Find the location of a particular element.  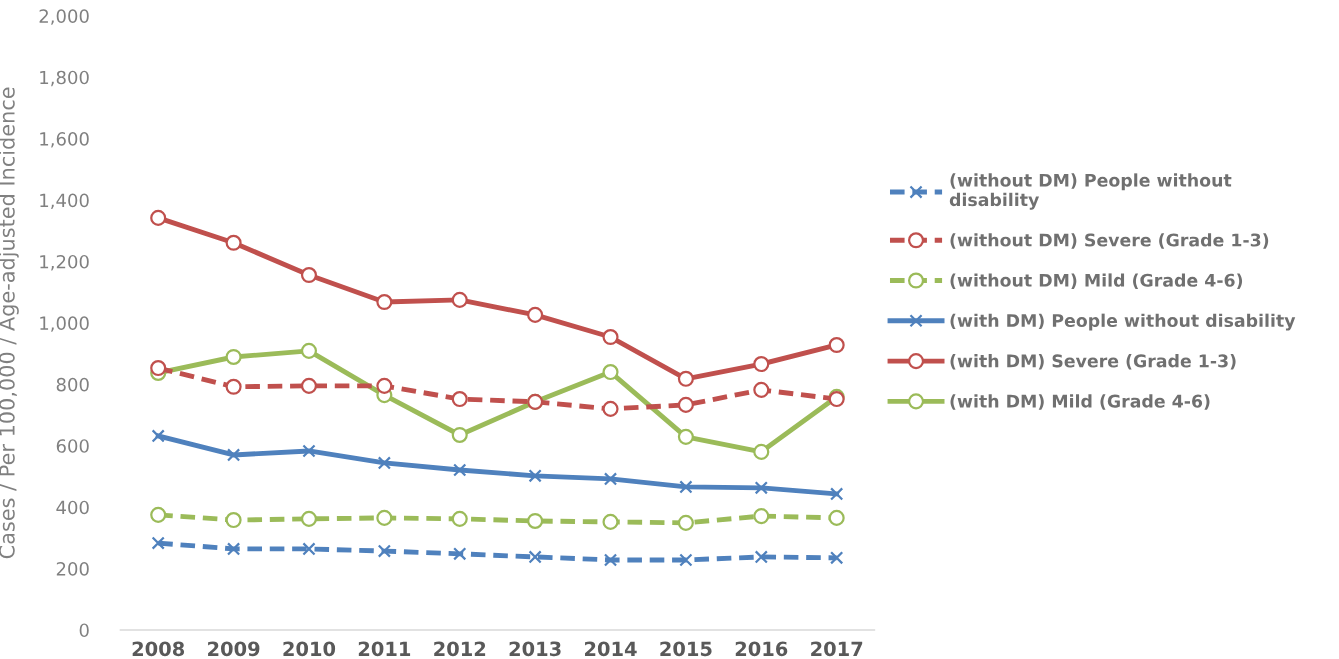

legend-label: (with DM) Severe (Grade 1-3) is located at coordinates (1093, 362).